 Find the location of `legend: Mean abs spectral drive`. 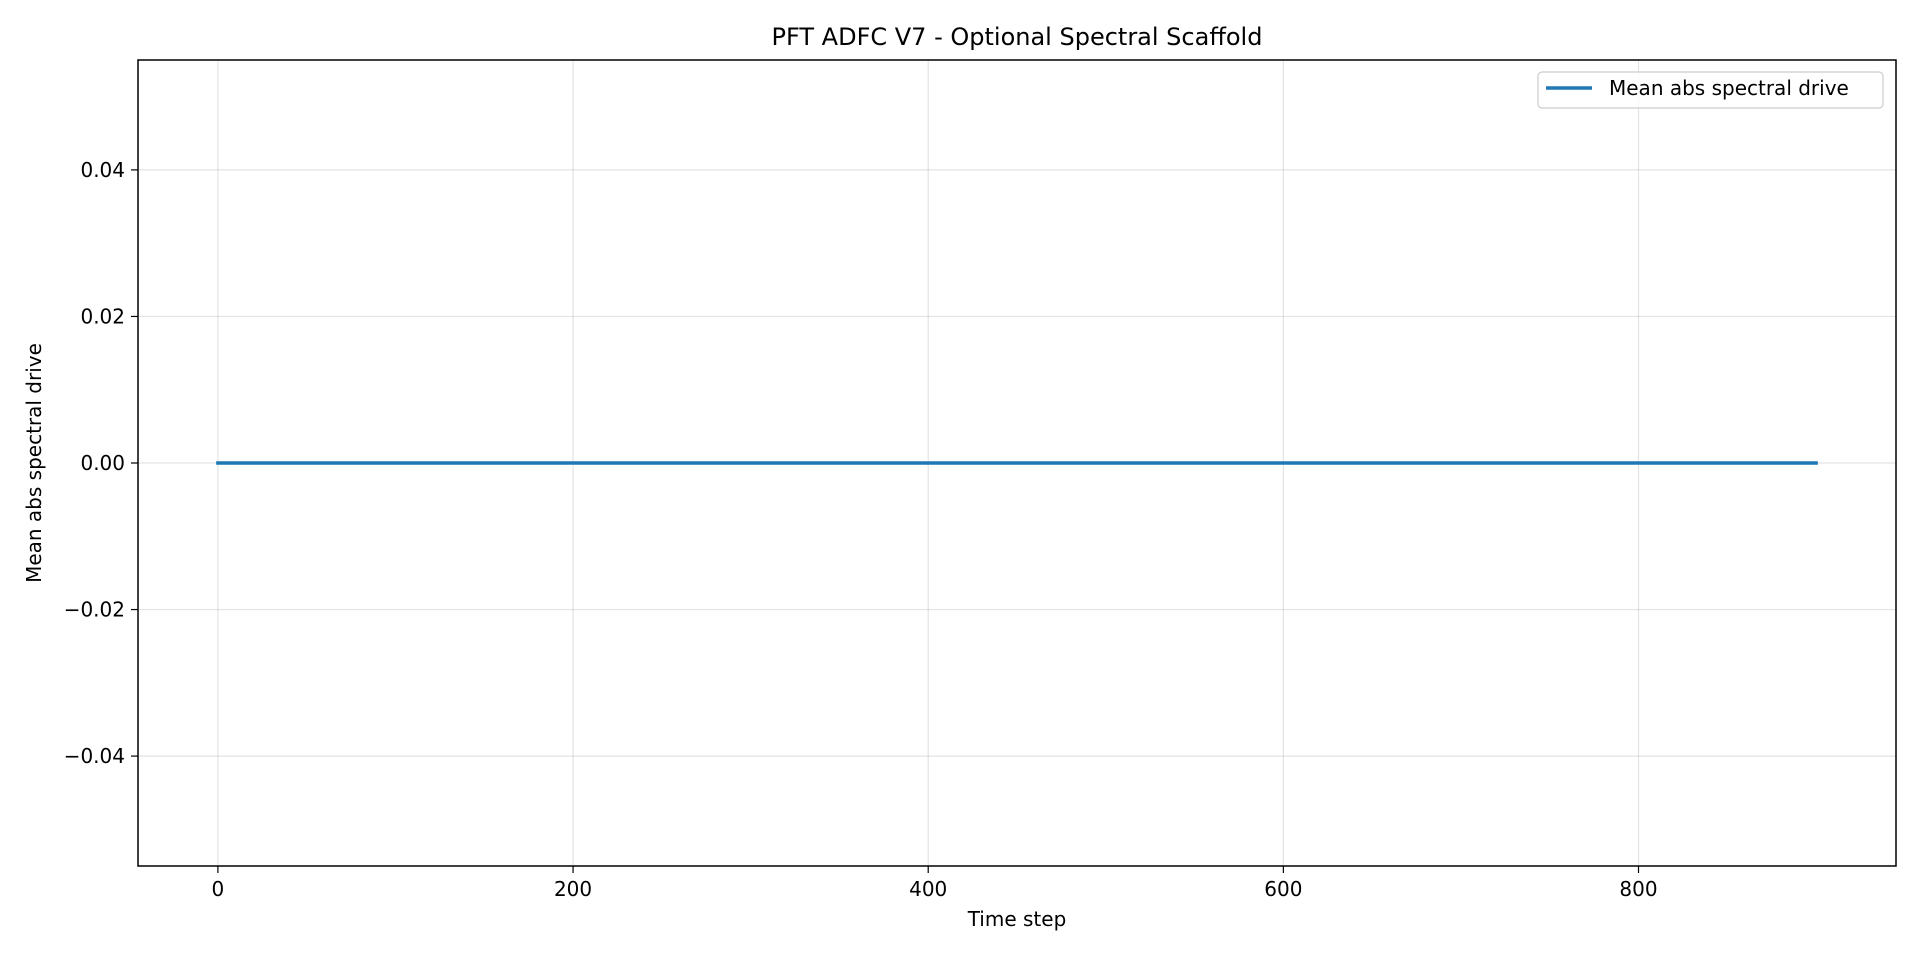

legend: Mean abs spectral drive is located at coordinates (1710, 90).